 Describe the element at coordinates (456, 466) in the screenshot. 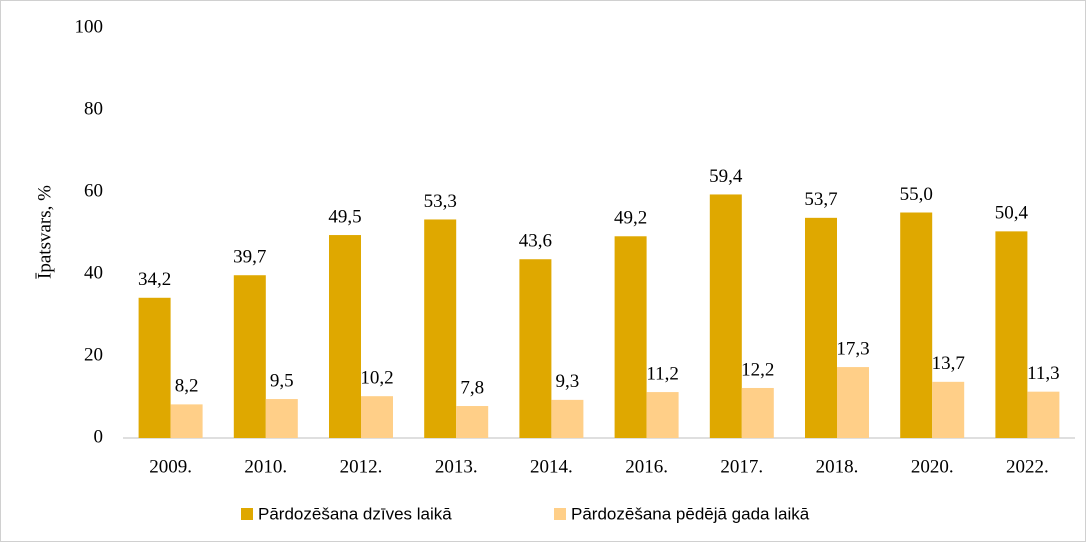

I see `x-tick-label: 2013.` at that location.